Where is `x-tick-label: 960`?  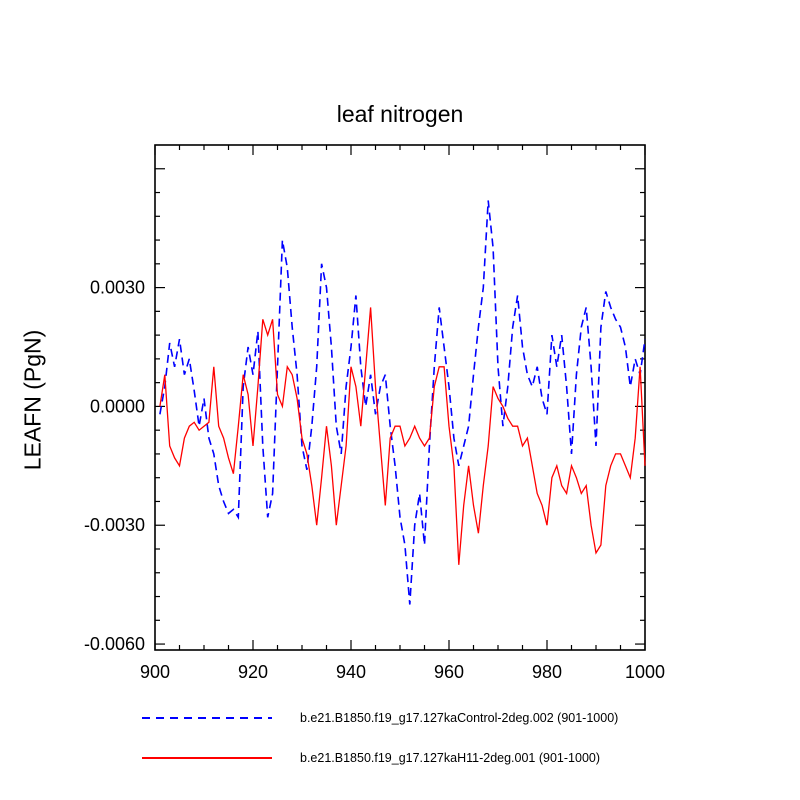 x-tick-label: 960 is located at coordinates (449, 672).